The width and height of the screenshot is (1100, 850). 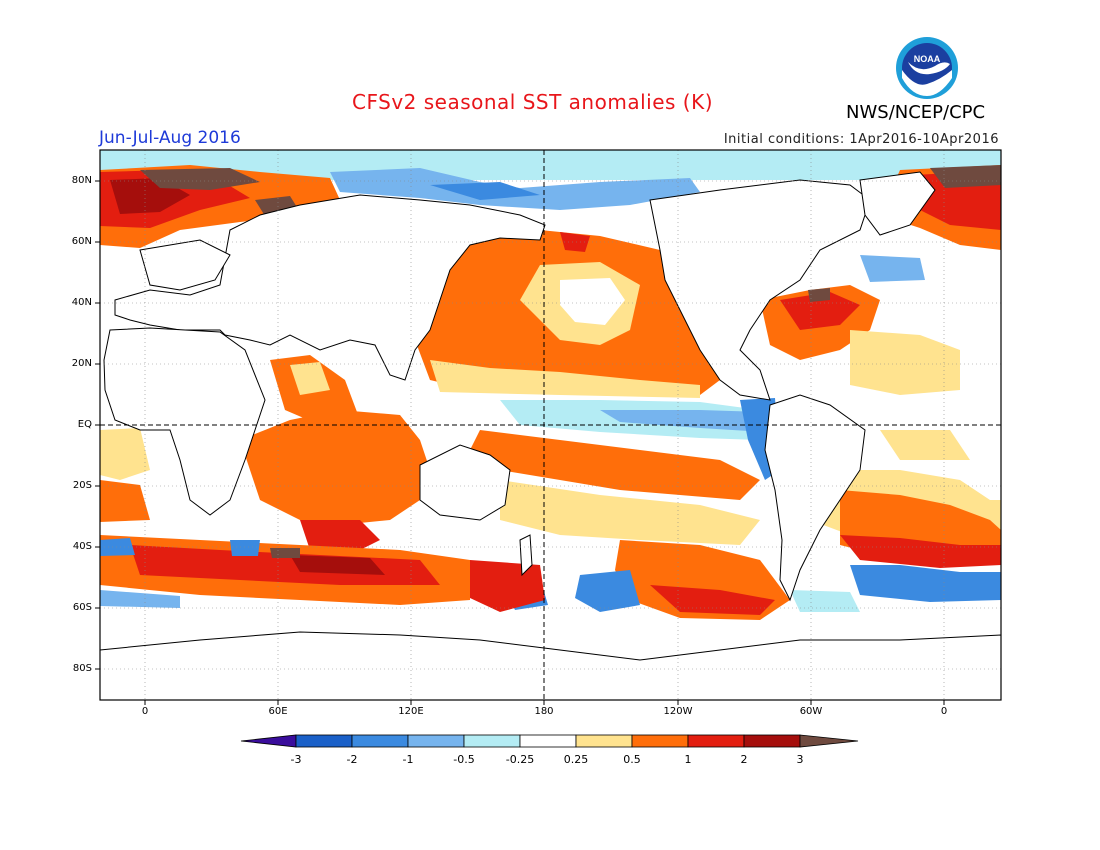 I want to click on greenland-land, so click(x=897, y=203).